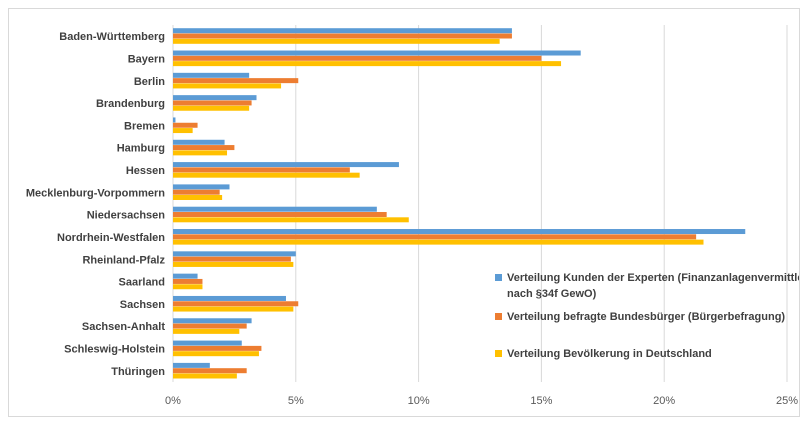  What do you see at coordinates (481, 401) in the screenshot?
I see `x-tick-labels: 0% 5% 10% 15% 20% 25%` at bounding box center [481, 401].